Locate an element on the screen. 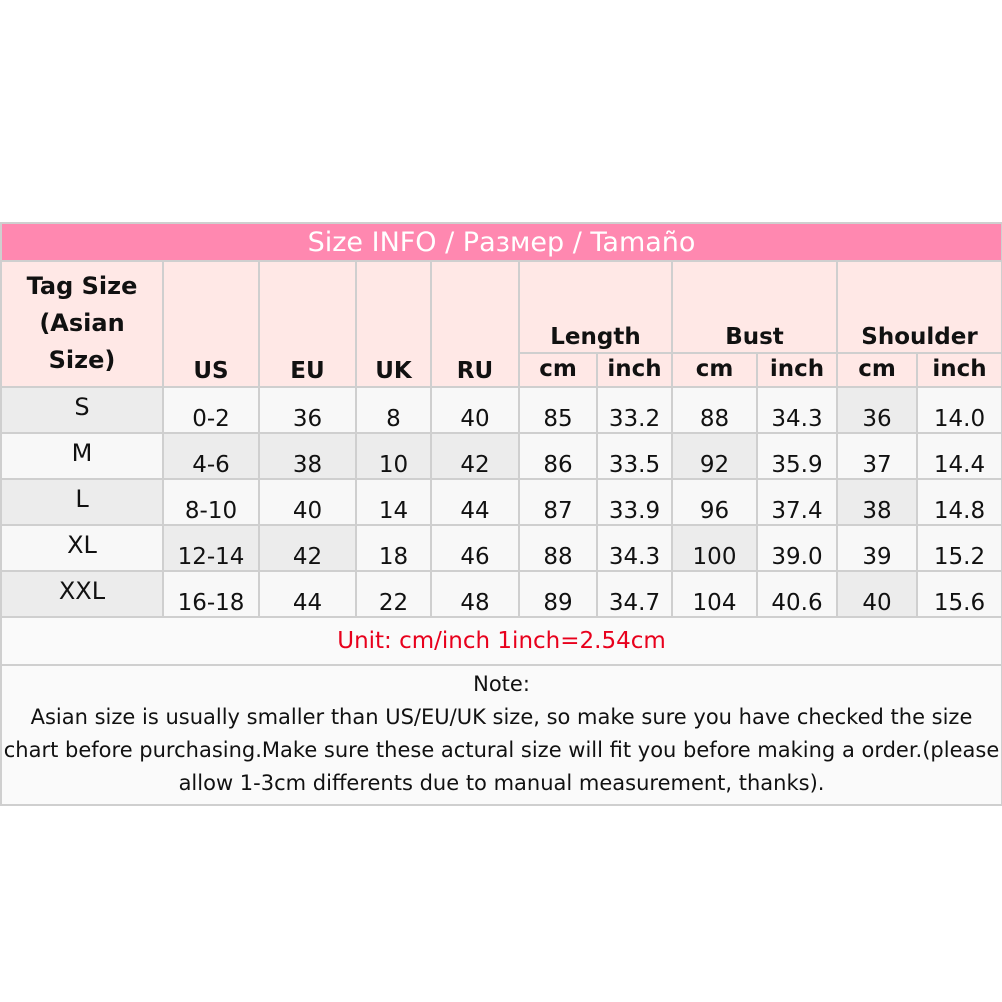  cell-bust-cm: 92 is located at coordinates (714, 456).